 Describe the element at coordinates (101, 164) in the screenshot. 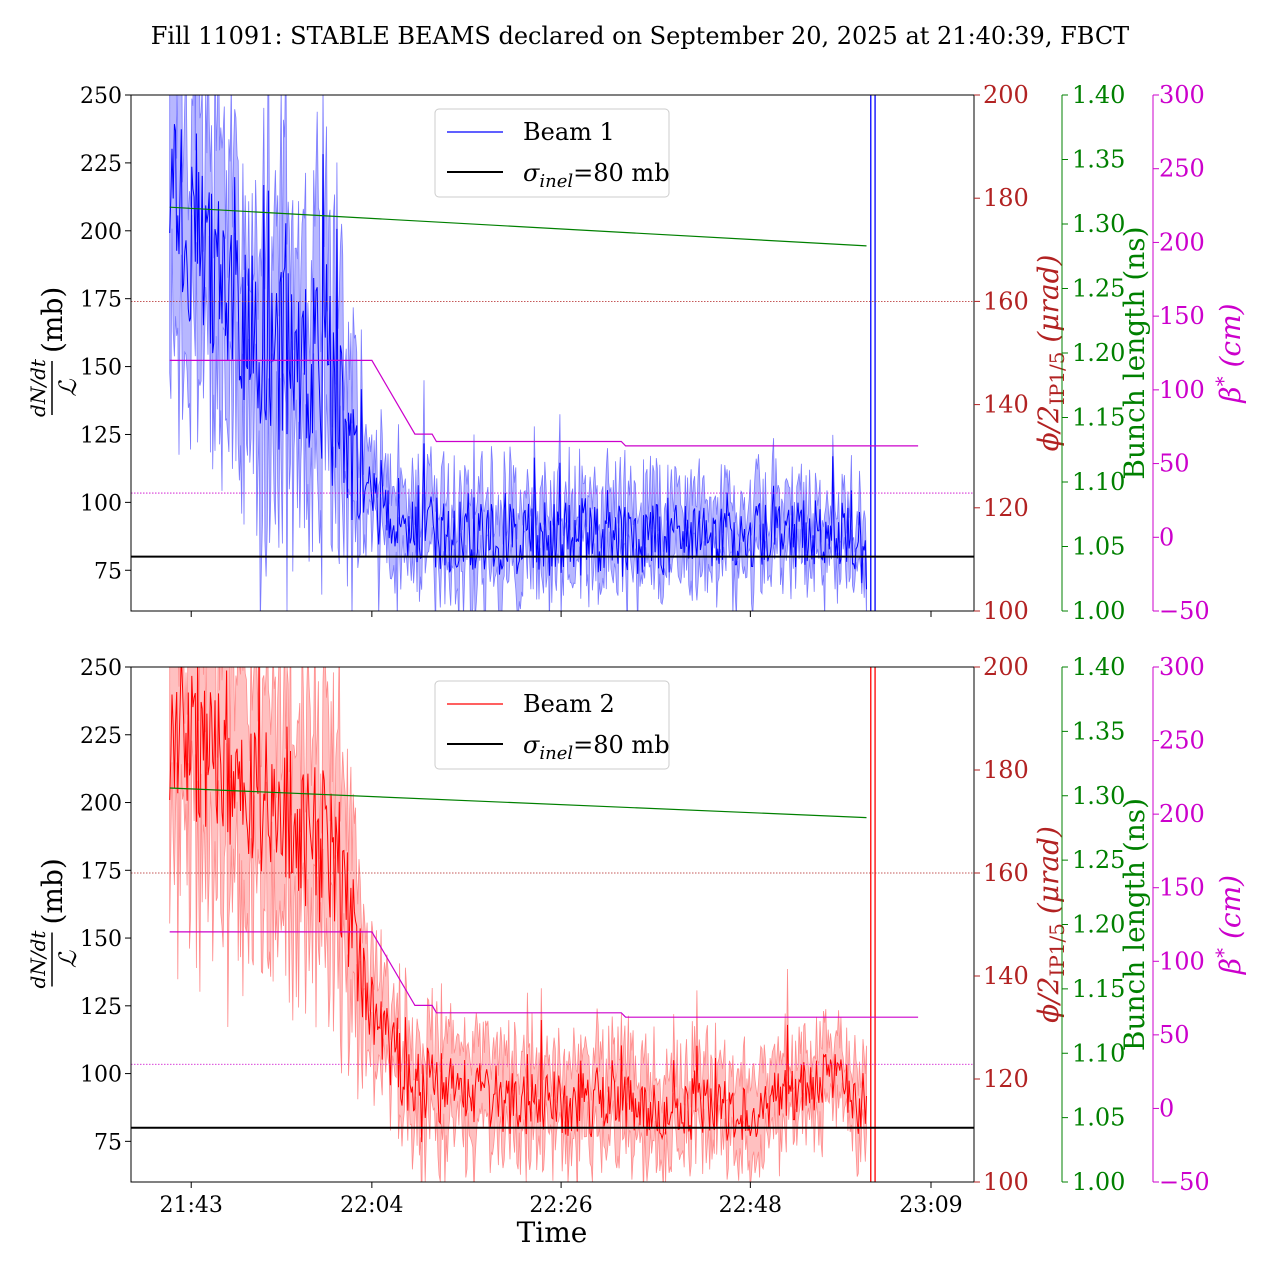

I see `y-tick-label: 225` at that location.